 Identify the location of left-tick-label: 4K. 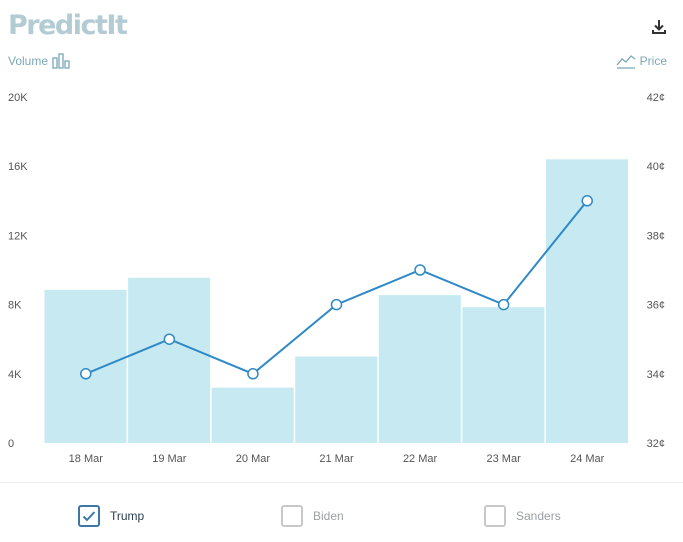
(15, 375).